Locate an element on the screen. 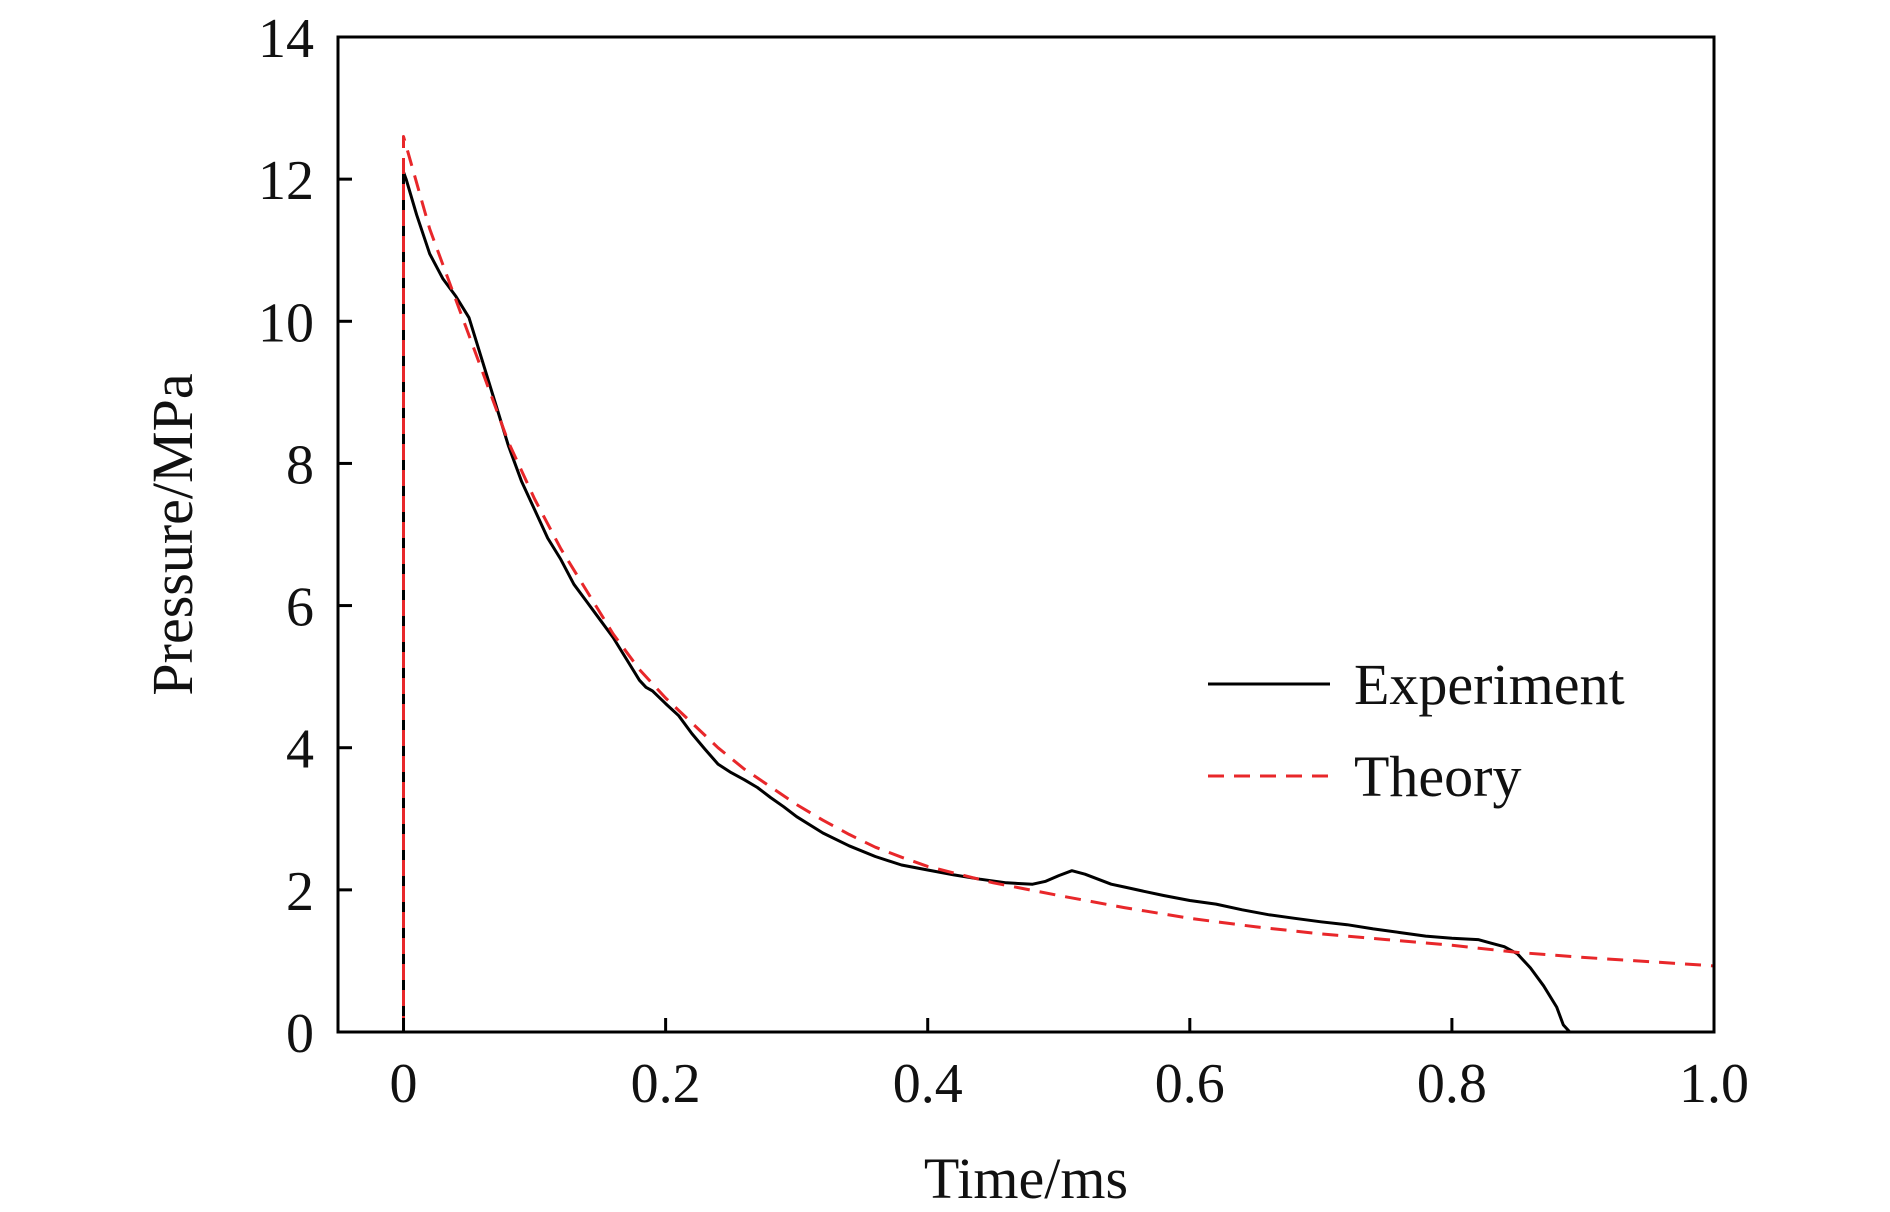 This screenshot has width=1890, height=1212. y-tick-label: 14 is located at coordinates (286, 39).